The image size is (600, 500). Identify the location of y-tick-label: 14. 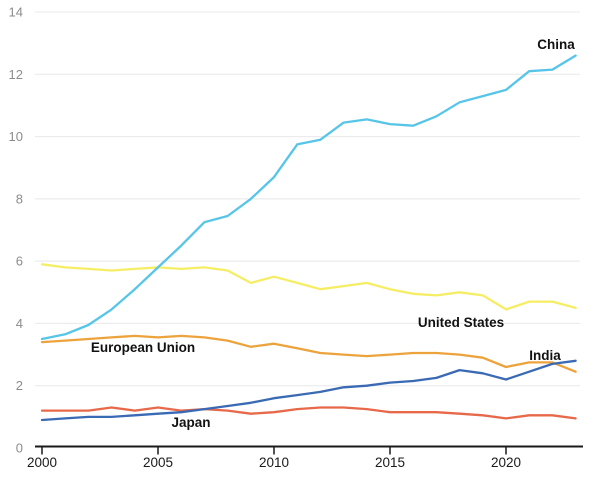
(16, 12).